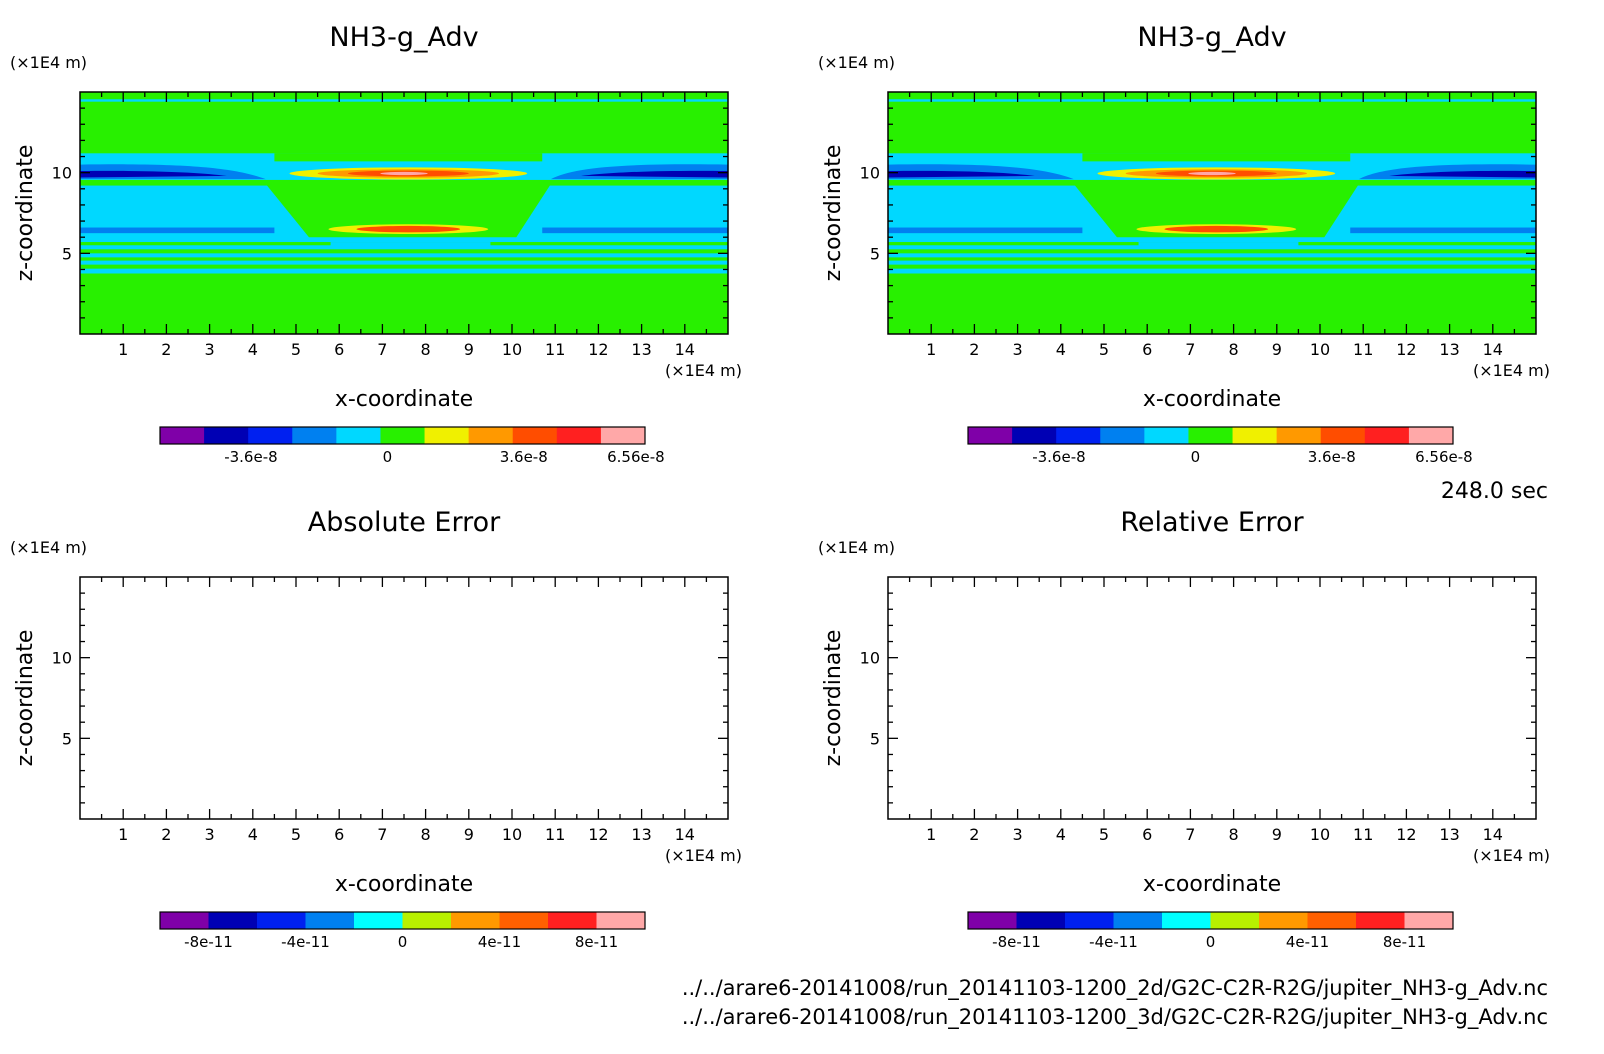  Describe the element at coordinates (1444, 457) in the screenshot. I see `colorbar-label: 6.56e-8` at that location.